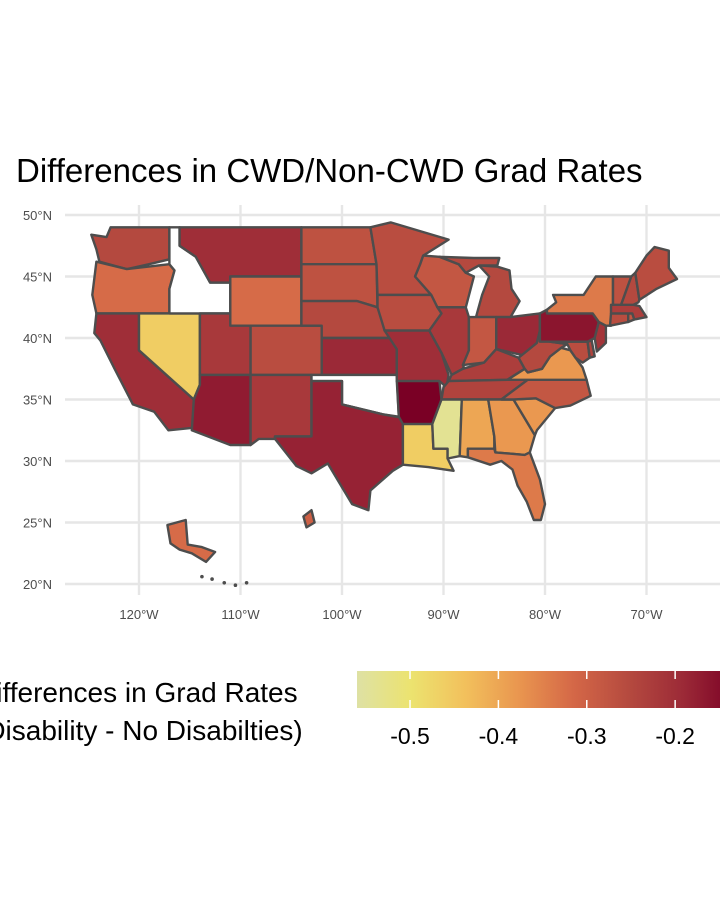 Image resolution: width=720 pixels, height=921 pixels. What do you see at coordinates (591, 349) in the screenshot?
I see `state-de` at bounding box center [591, 349].